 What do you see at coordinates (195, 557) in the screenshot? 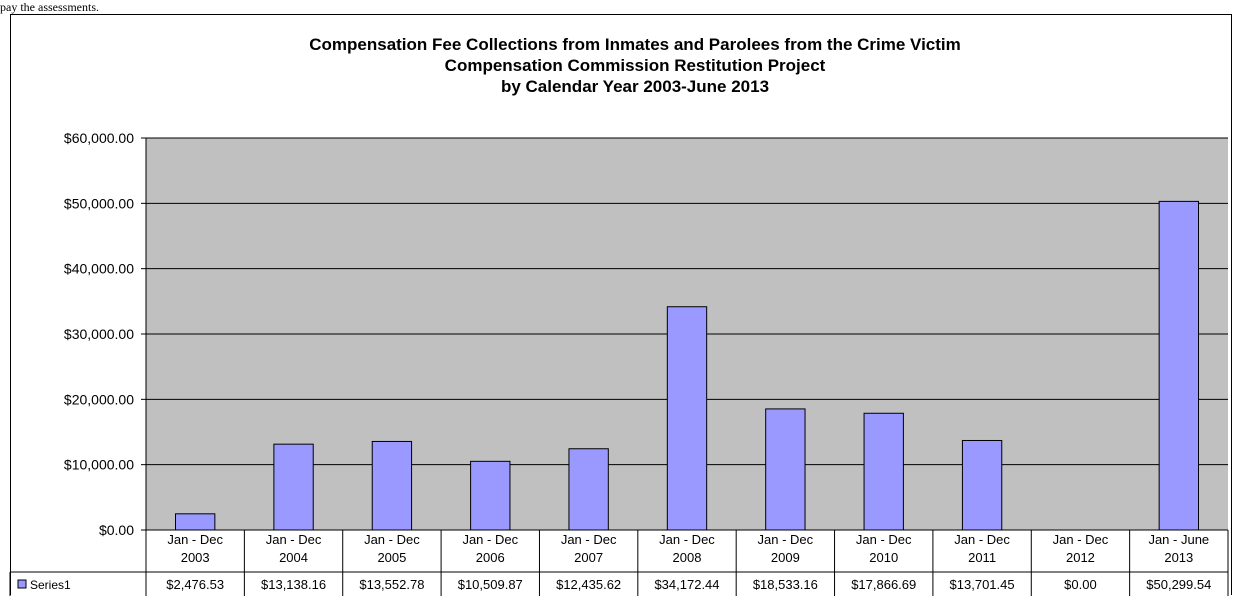
I see `category-label: 2003` at bounding box center [195, 557].